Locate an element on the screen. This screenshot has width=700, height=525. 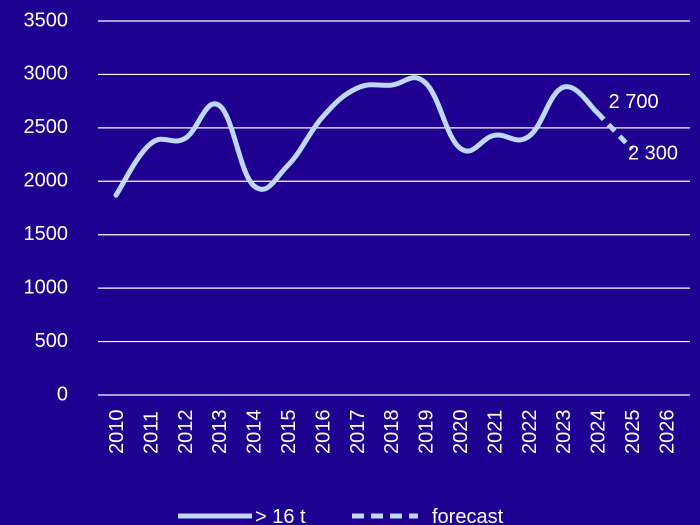
y-tick-label: 2000 is located at coordinates (46, 181).